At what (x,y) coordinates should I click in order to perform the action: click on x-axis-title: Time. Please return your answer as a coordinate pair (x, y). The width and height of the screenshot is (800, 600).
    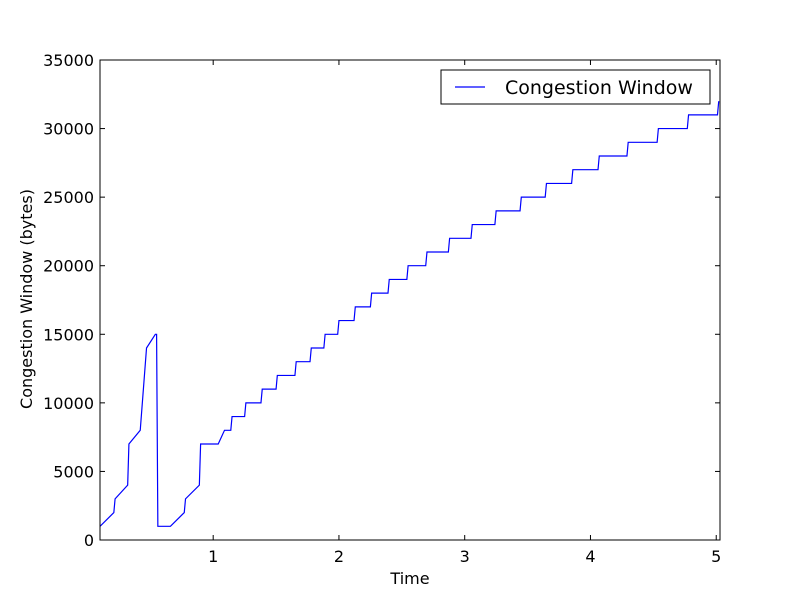
    Looking at the image, I should click on (409, 578).